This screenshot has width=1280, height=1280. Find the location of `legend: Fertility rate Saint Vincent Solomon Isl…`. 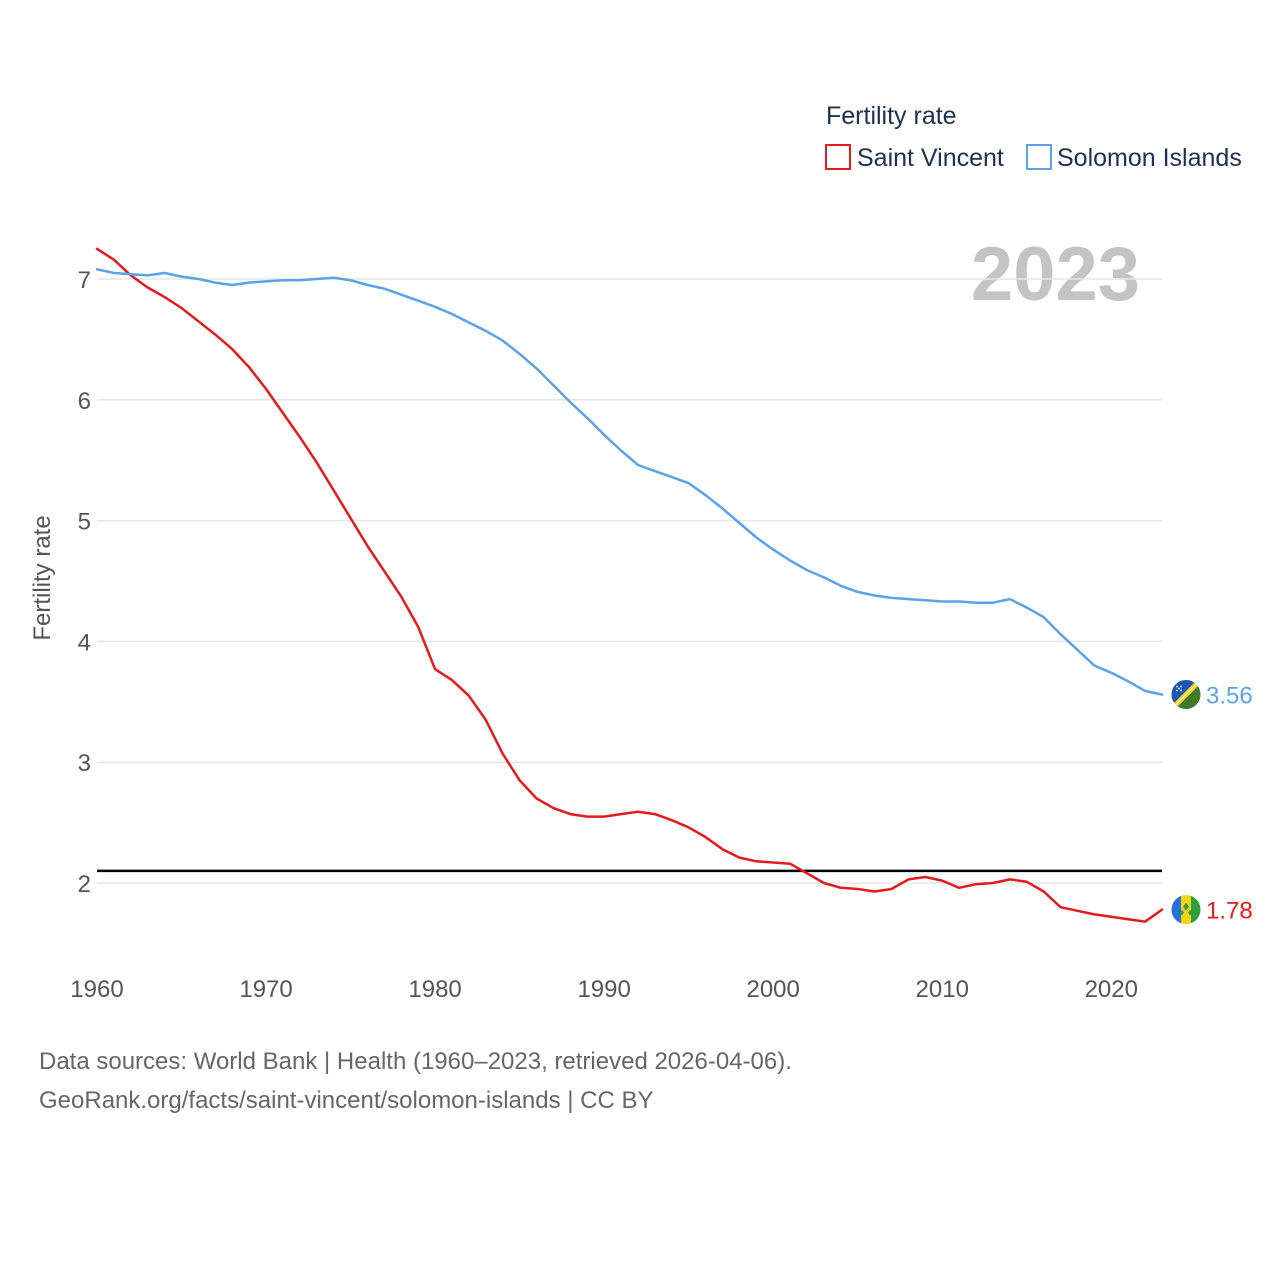

legend: Fertility rate Saint Vincent Solomon Isl… is located at coordinates (1033, 137).